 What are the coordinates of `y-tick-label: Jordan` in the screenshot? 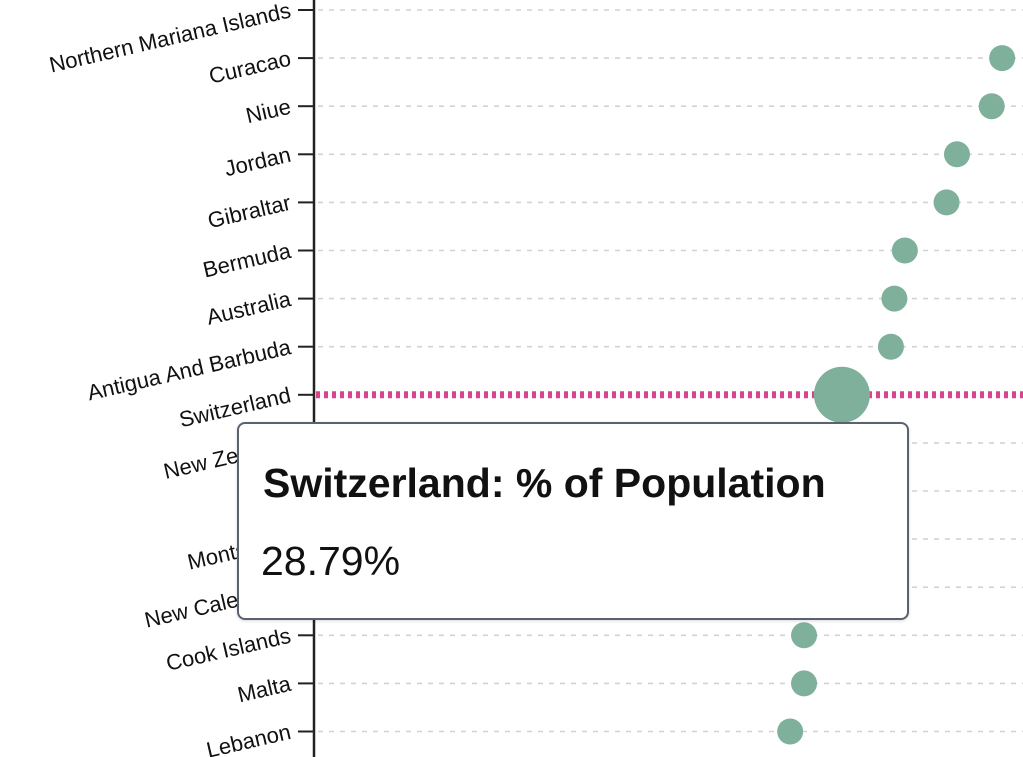 It's located at (257, 161).